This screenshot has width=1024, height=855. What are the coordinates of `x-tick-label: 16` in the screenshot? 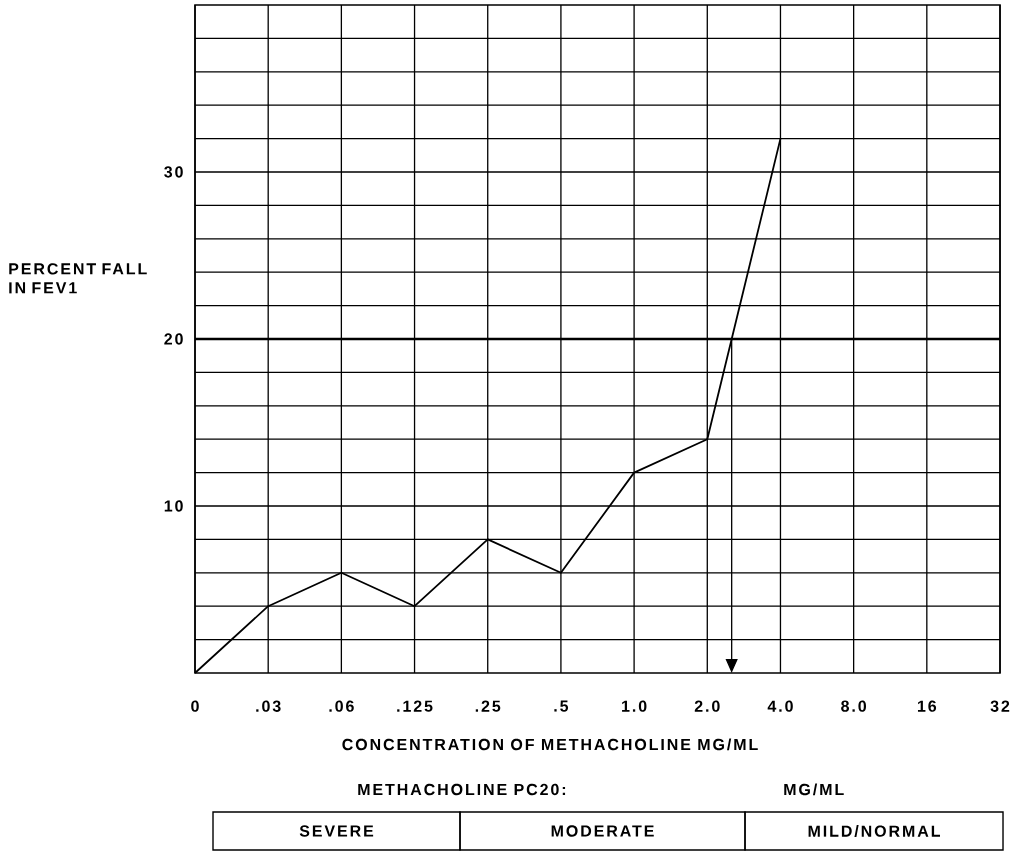 It's located at (927, 706).